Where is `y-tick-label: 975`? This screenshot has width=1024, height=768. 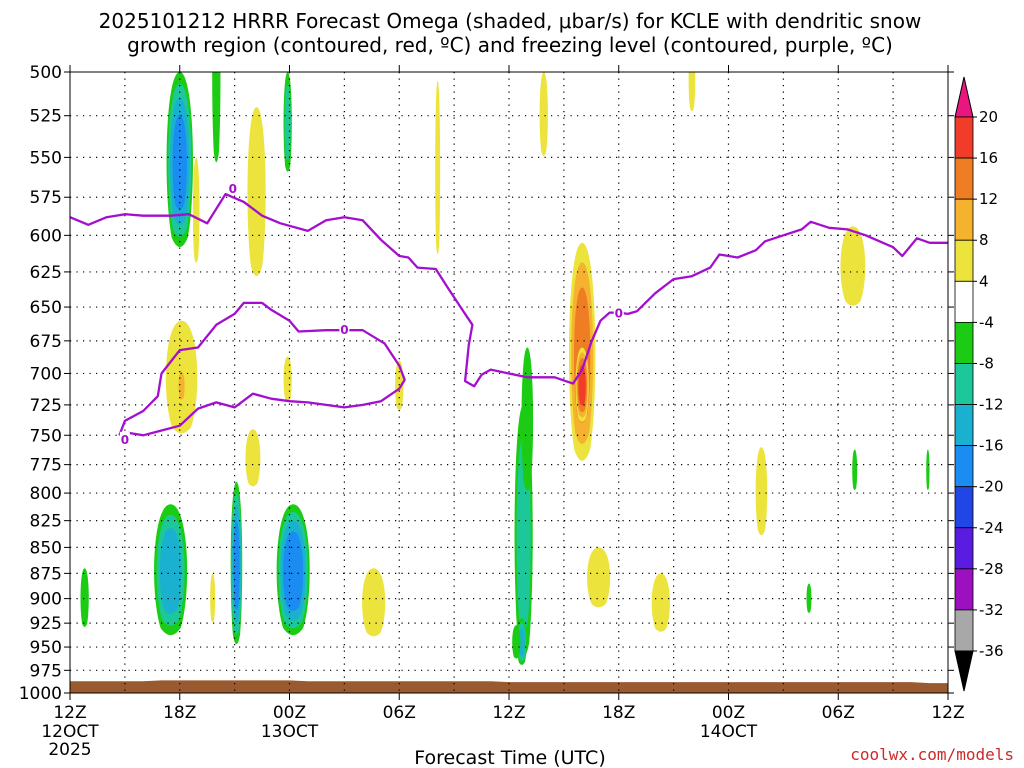
y-tick-label: 975 is located at coordinates (46, 671).